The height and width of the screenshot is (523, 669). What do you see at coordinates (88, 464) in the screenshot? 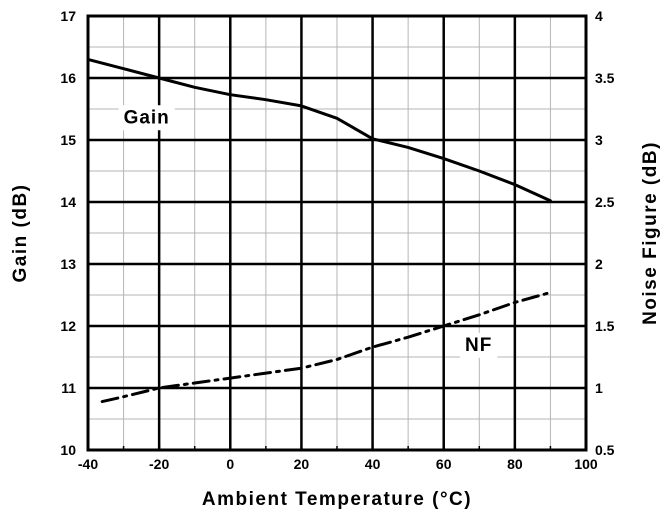
I see `x-tick-label: -40` at bounding box center [88, 464].